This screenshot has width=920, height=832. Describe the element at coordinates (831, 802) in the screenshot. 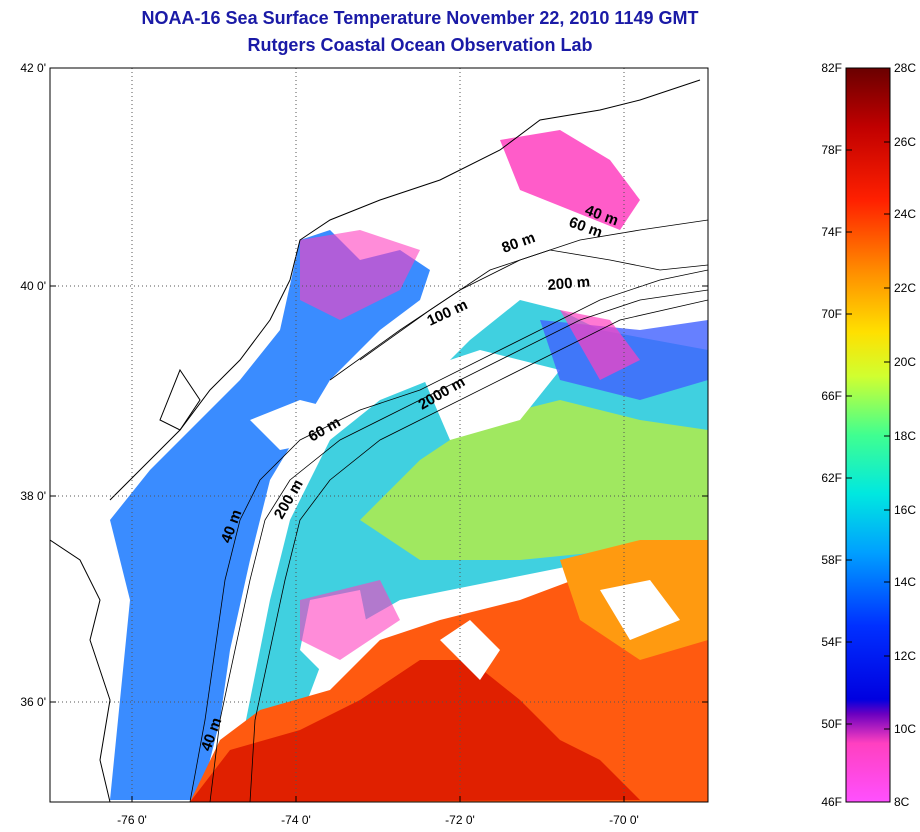

I see `colorbar-f-label: 46F` at that location.